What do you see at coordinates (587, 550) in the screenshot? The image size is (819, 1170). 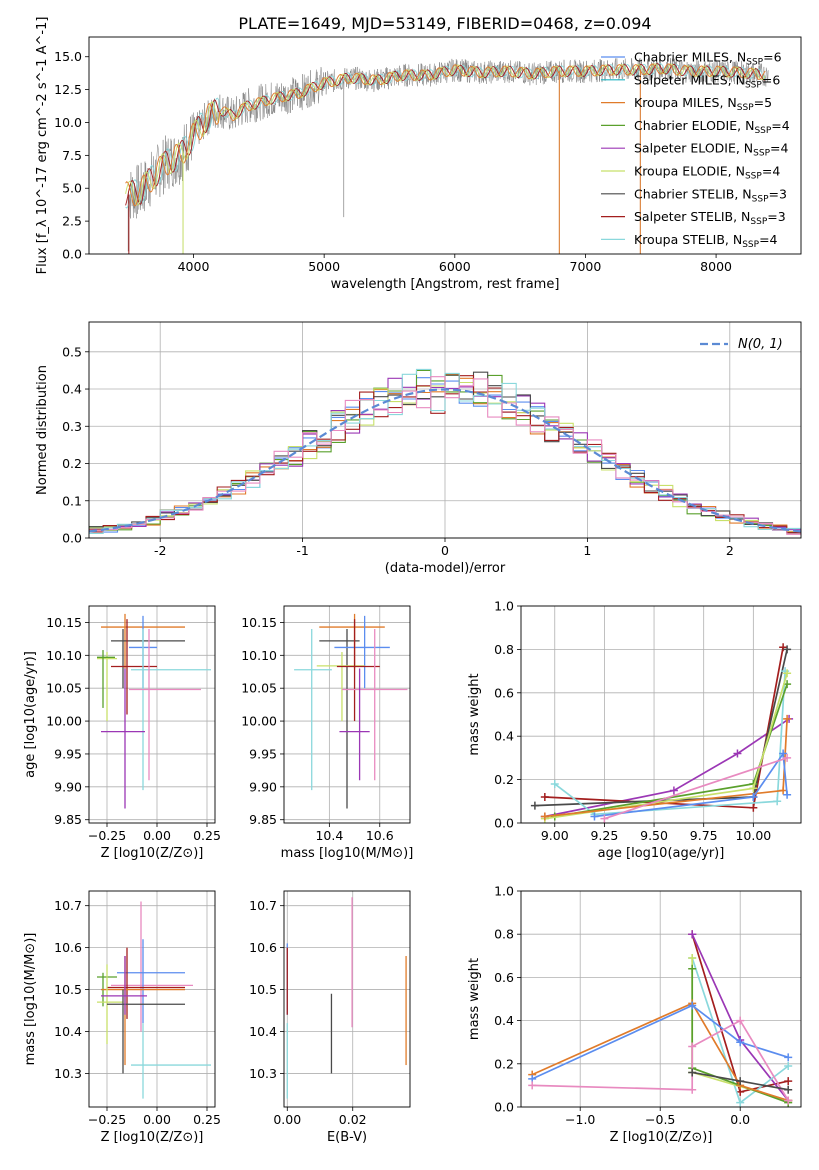 I see `x-tick-label: 1` at bounding box center [587, 550].